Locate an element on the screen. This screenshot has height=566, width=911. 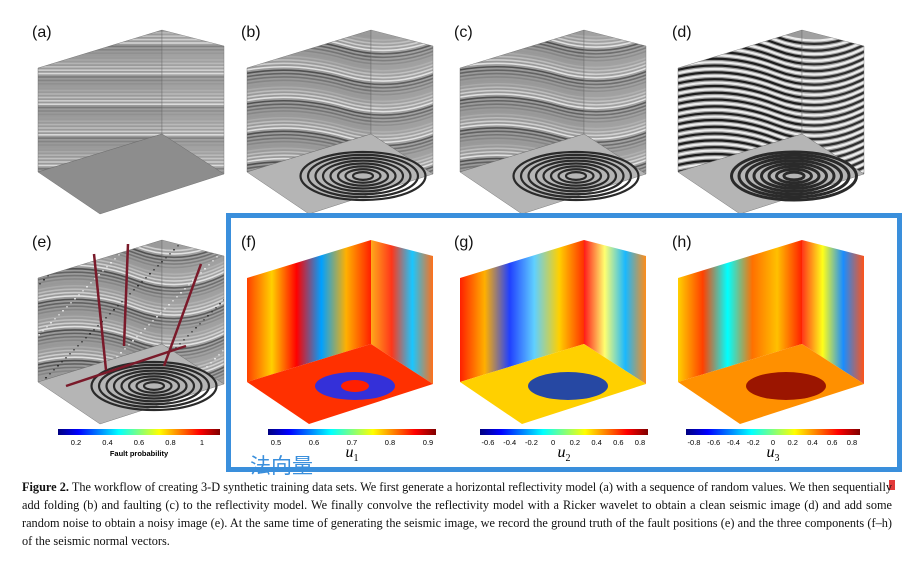
panel-g: (g) is located at coordinates (552, 330).